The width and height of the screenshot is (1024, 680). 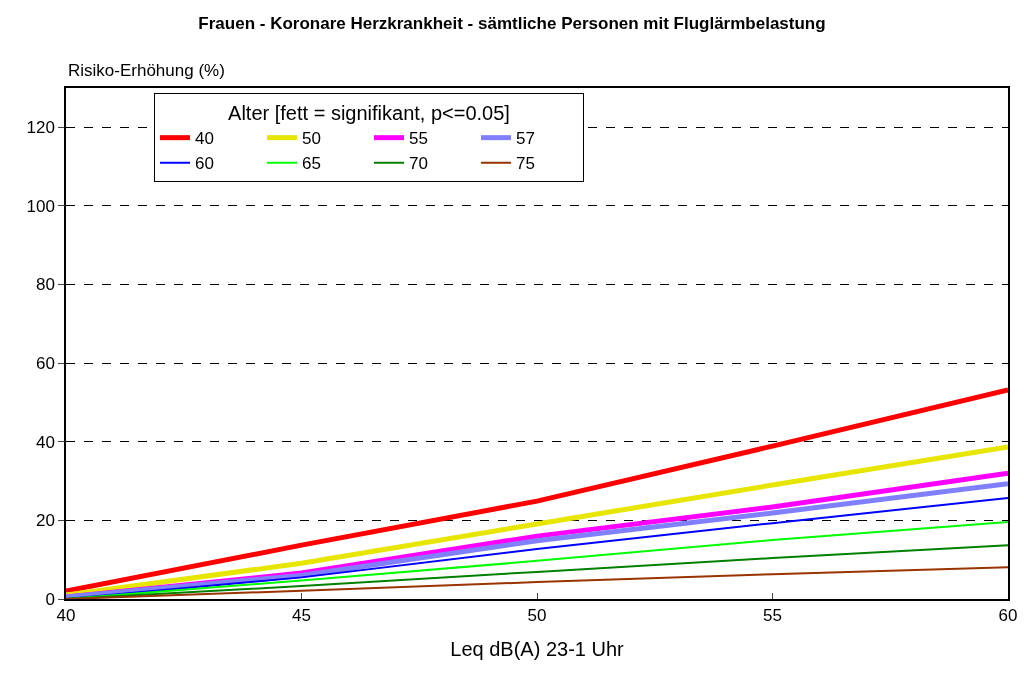 What do you see at coordinates (311, 139) in the screenshot?
I see `legend-label: 50` at bounding box center [311, 139].